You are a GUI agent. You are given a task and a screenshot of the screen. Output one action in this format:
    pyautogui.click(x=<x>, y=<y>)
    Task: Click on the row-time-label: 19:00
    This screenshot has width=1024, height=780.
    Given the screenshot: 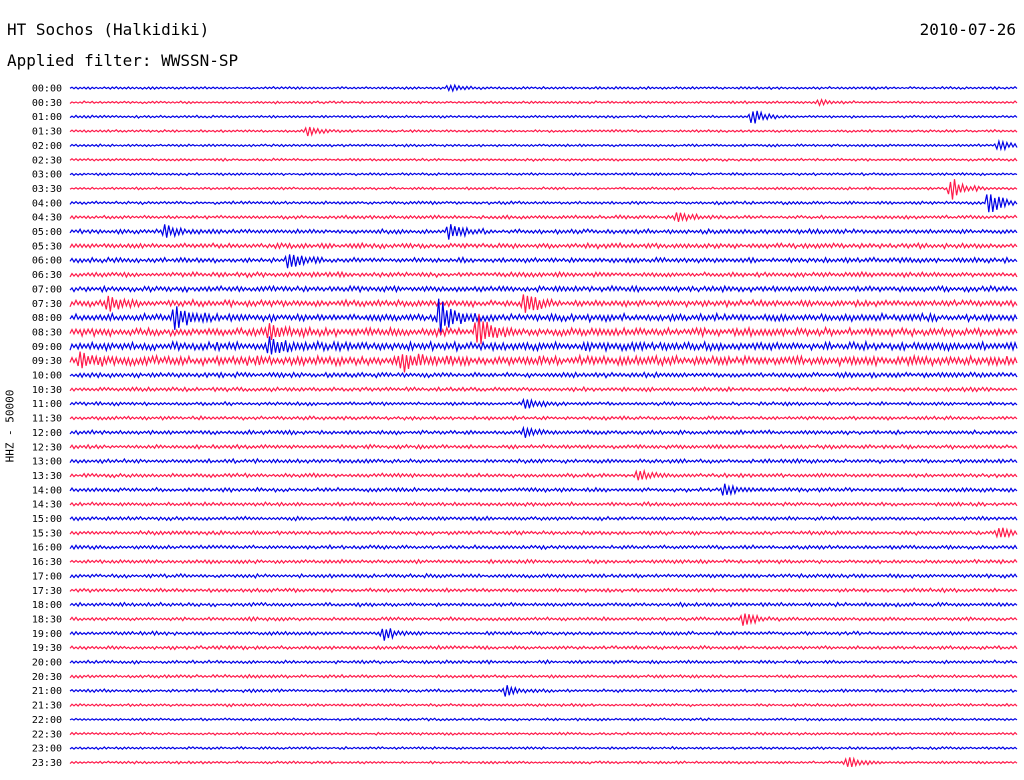 What is the action you would take?
    pyautogui.click(x=47, y=634)
    